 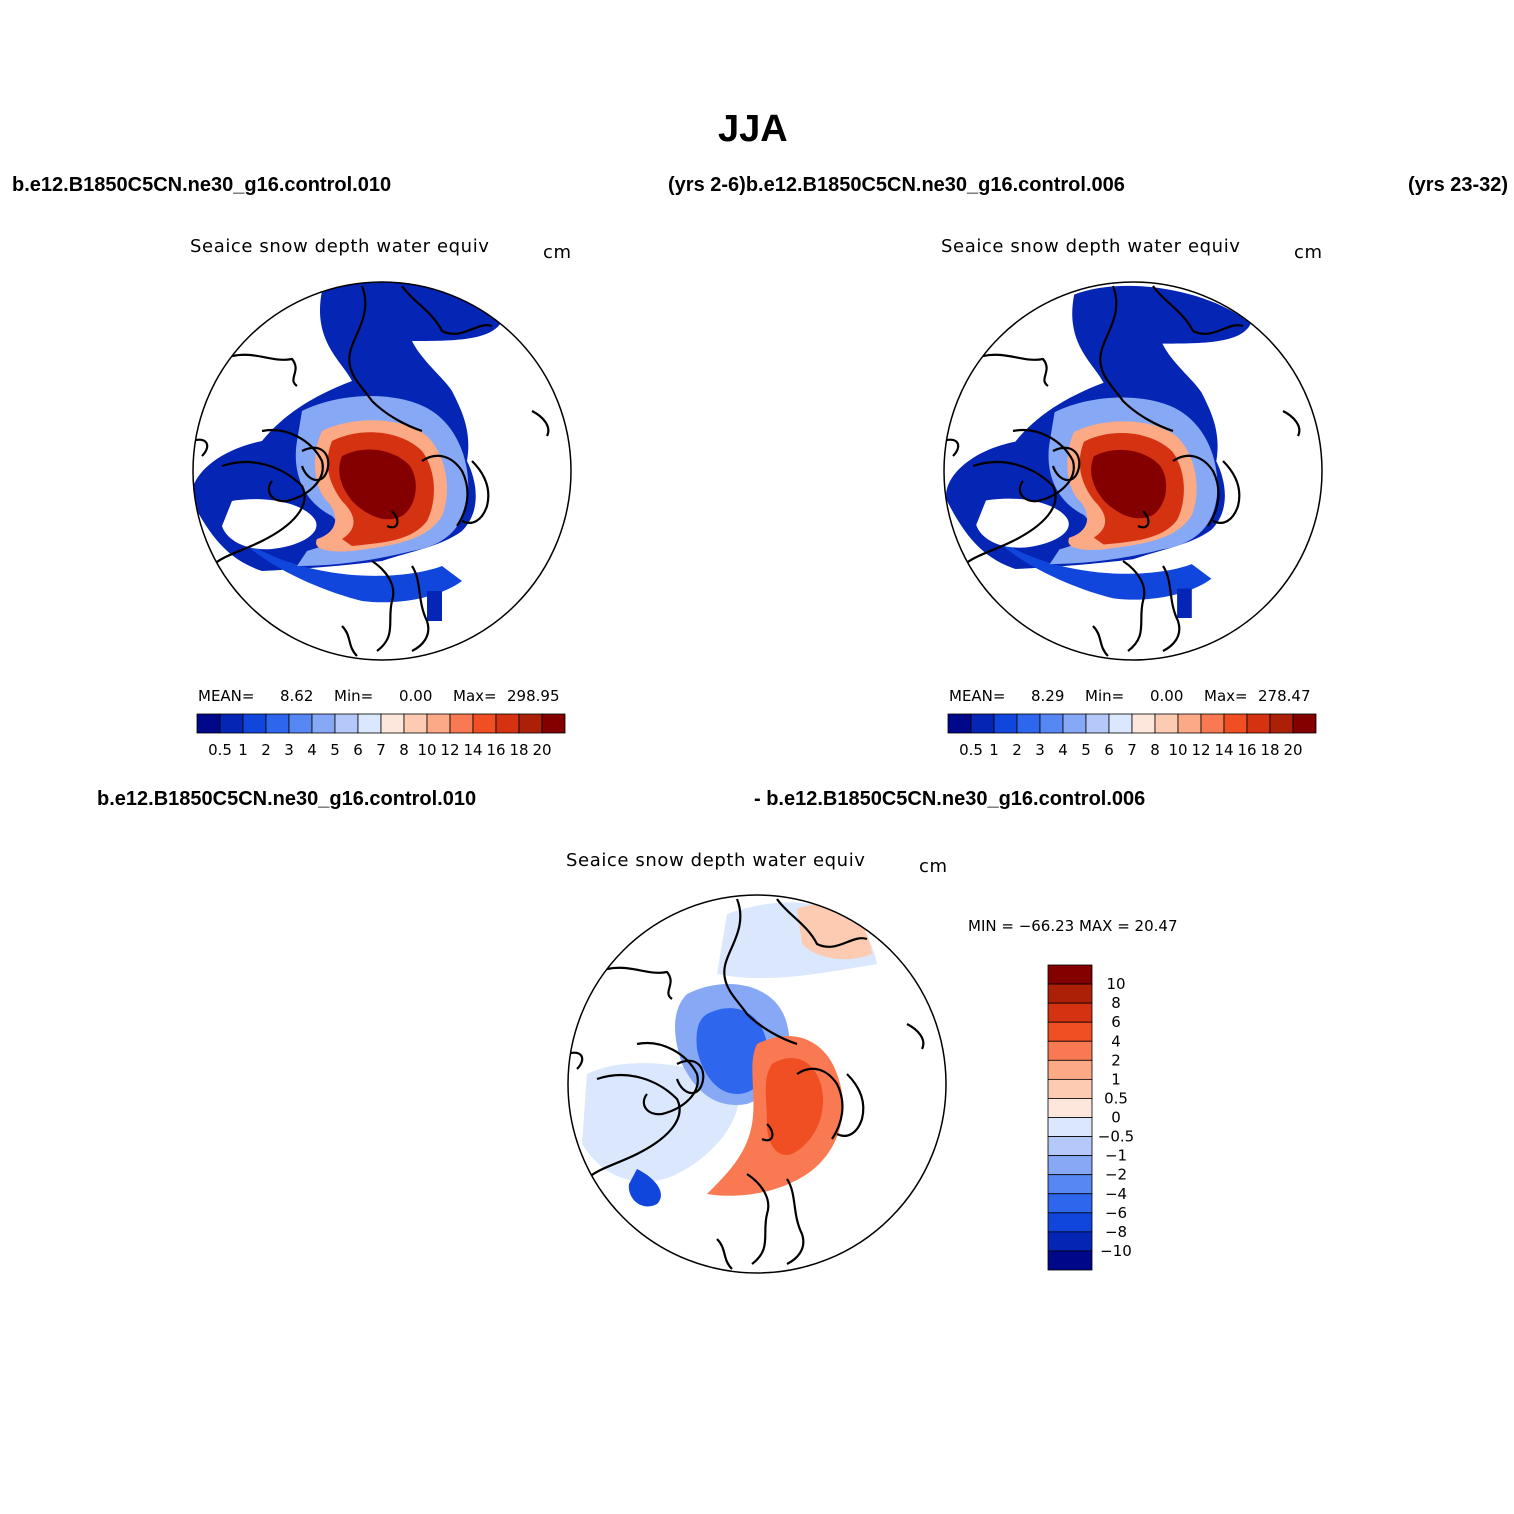 What do you see at coordinates (541, 750) in the screenshot?
I see `panel1-colorbar-tick-label: 20` at bounding box center [541, 750].